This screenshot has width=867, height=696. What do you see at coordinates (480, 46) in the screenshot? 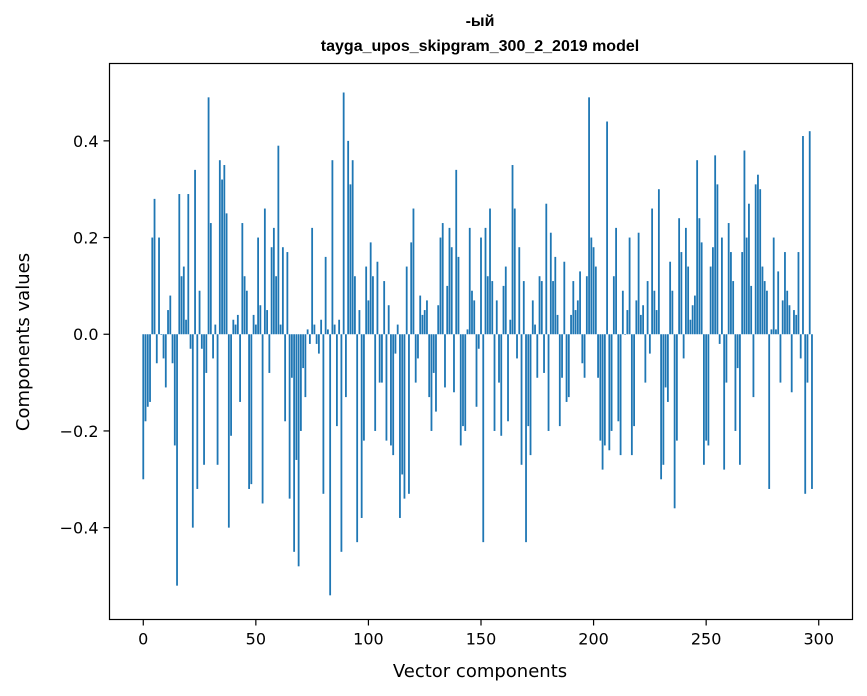
I see `chart-title-line-2: tayga_upos_skipgram_300_2_2019 model` at bounding box center [480, 46].